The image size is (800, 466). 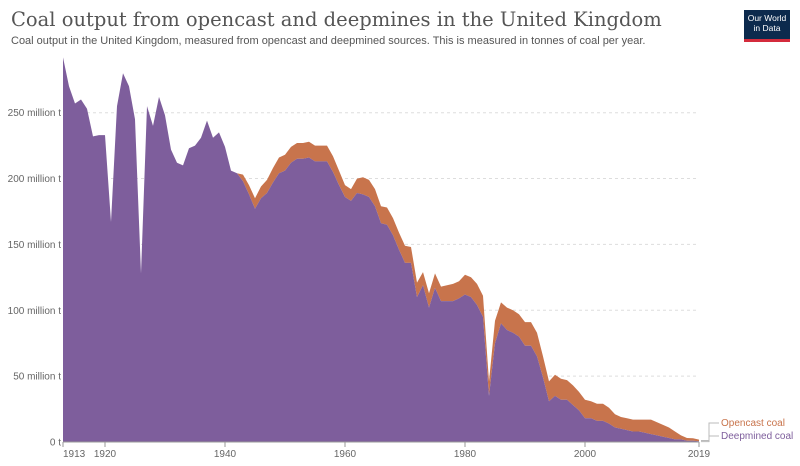 What do you see at coordinates (753, 423) in the screenshot?
I see `legend-label: Opencast coal` at bounding box center [753, 423].